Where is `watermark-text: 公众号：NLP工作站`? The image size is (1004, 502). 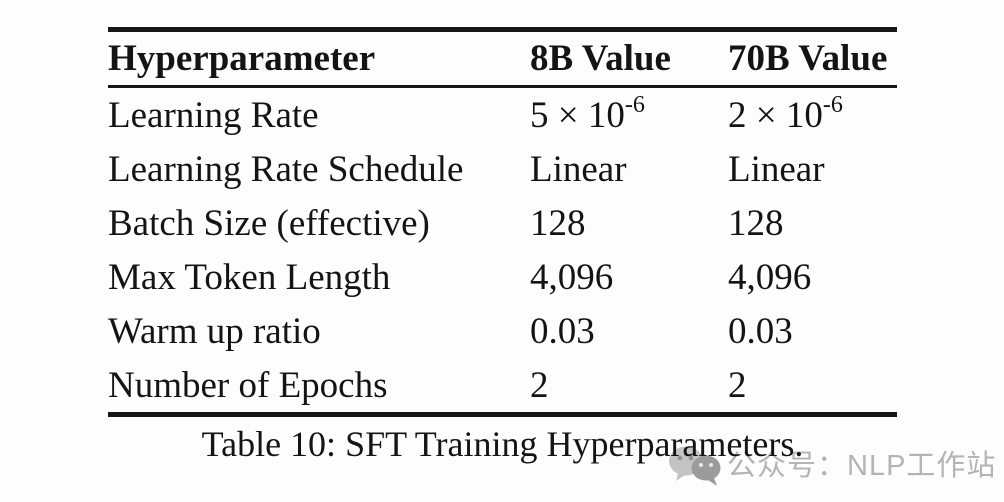 watermark-text: 公众号：NLP工作站 is located at coordinates (862, 465).